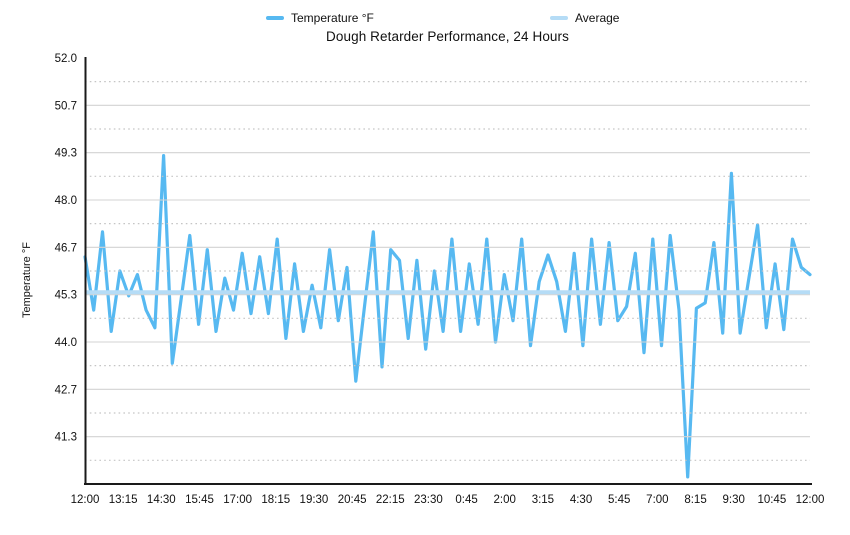  What do you see at coordinates (352, 500) in the screenshot?
I see `x-tick-label: 20:45` at bounding box center [352, 500].